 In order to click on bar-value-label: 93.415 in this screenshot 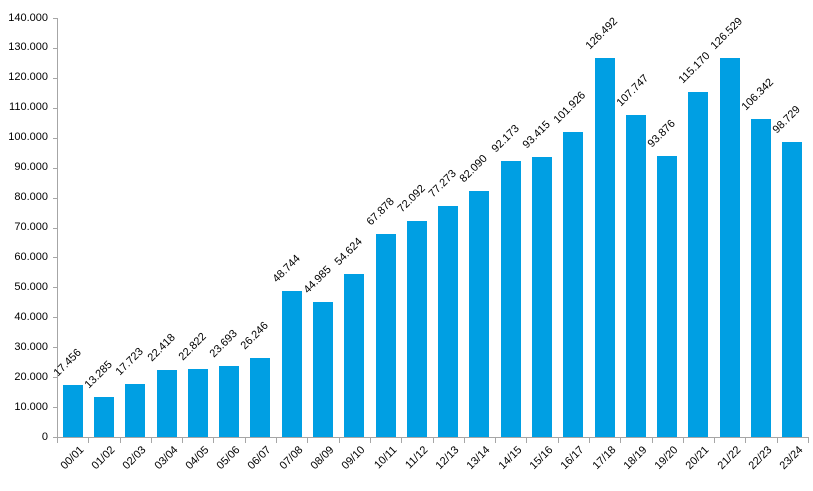, I will do `click(536, 134)`.